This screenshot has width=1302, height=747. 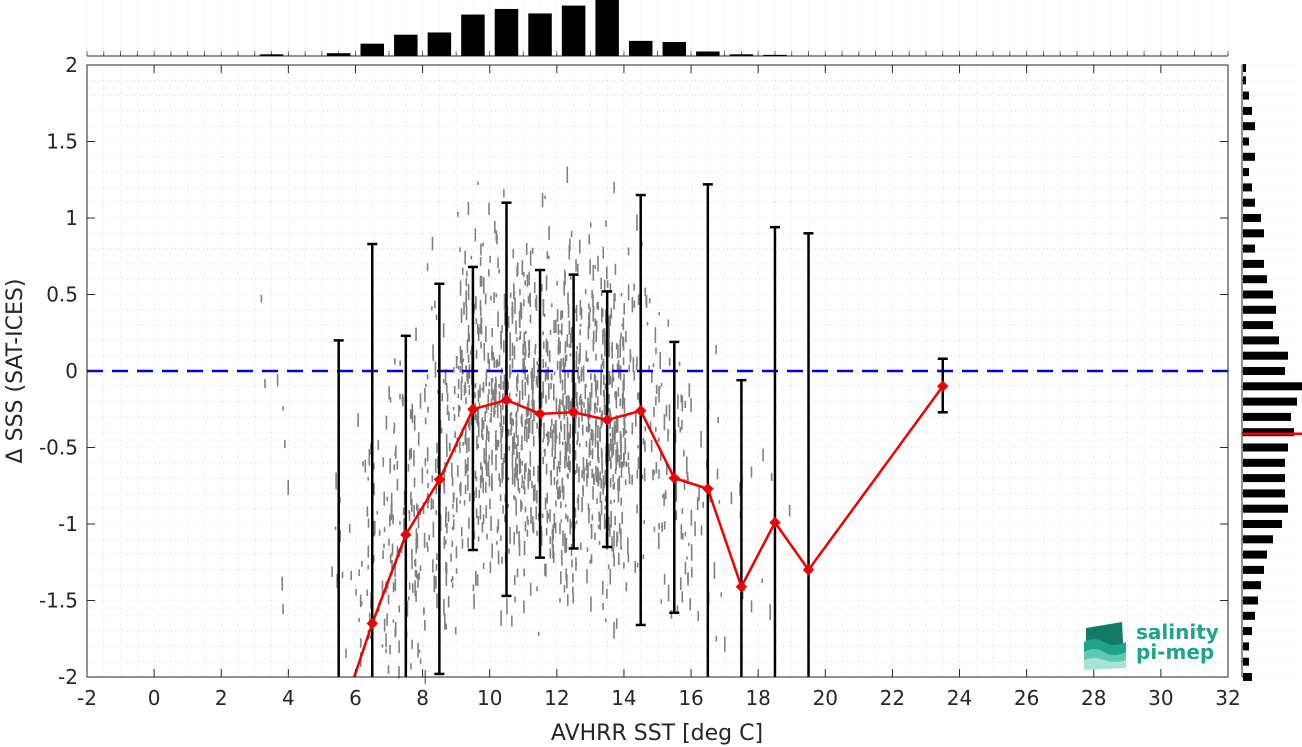 I want to click on x-tick-label: 4, so click(x=288, y=698).